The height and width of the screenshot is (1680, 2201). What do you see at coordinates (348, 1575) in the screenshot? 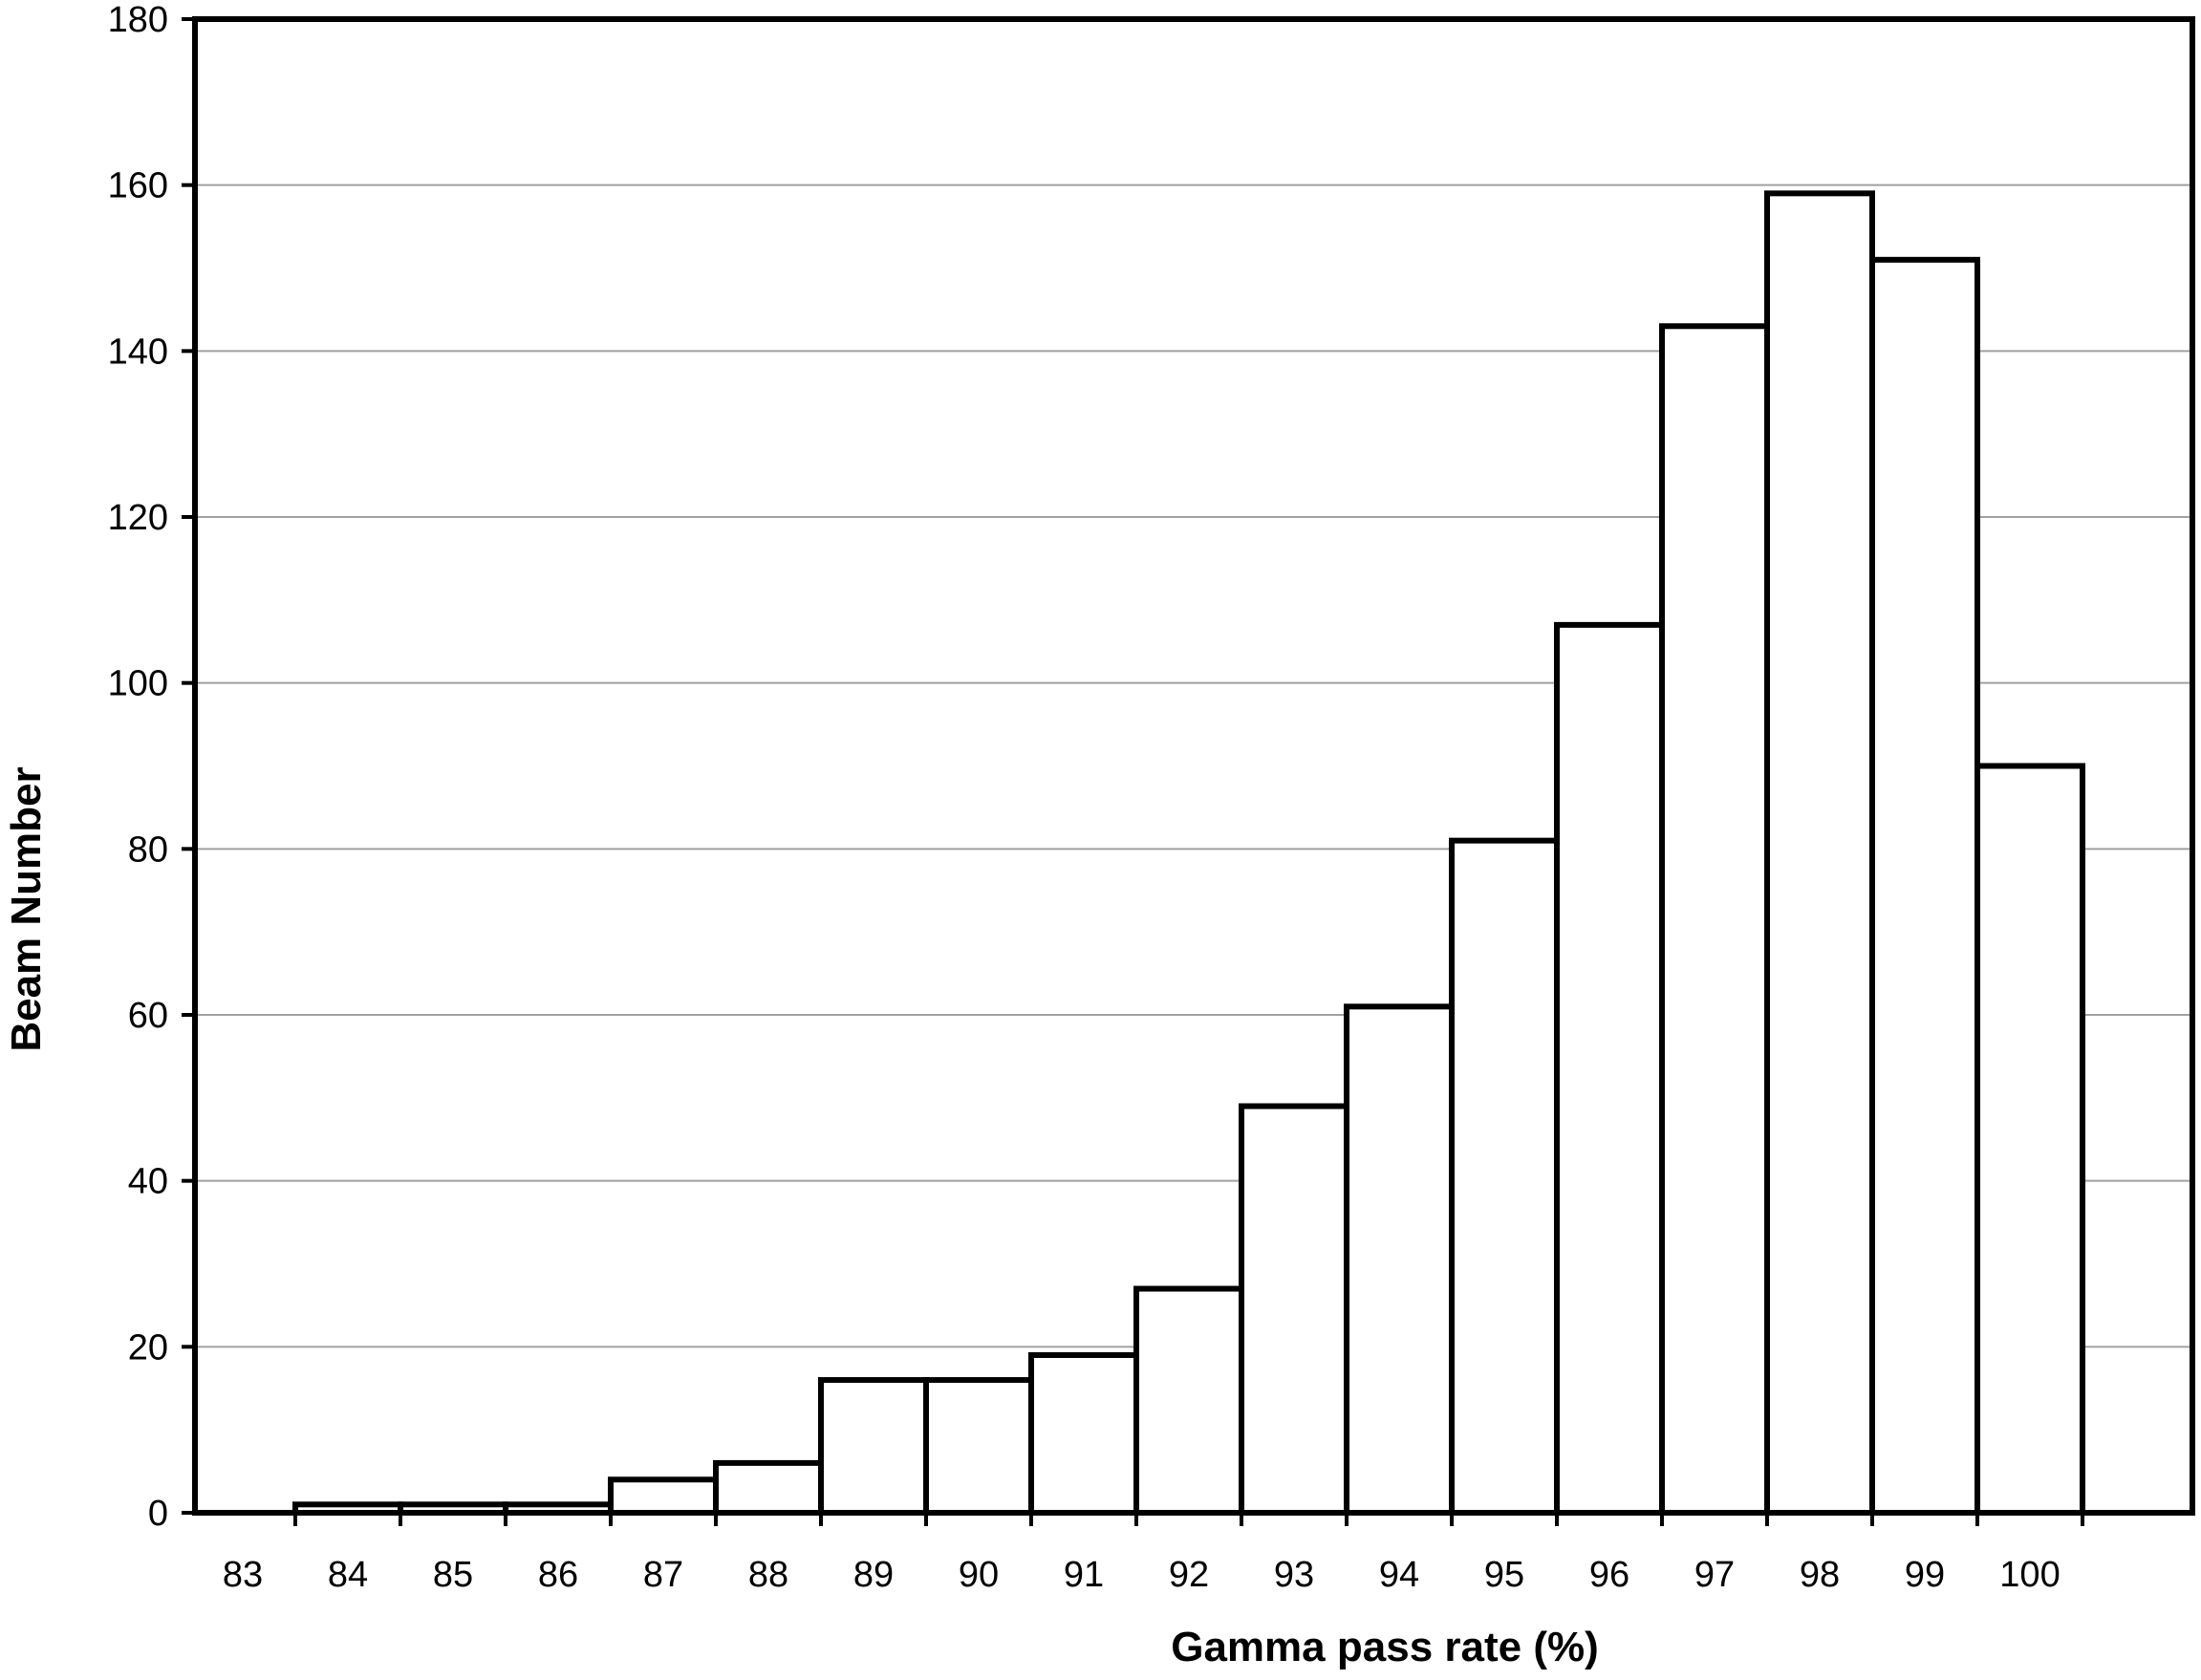
I see `x-tick-label: 84` at bounding box center [348, 1575].